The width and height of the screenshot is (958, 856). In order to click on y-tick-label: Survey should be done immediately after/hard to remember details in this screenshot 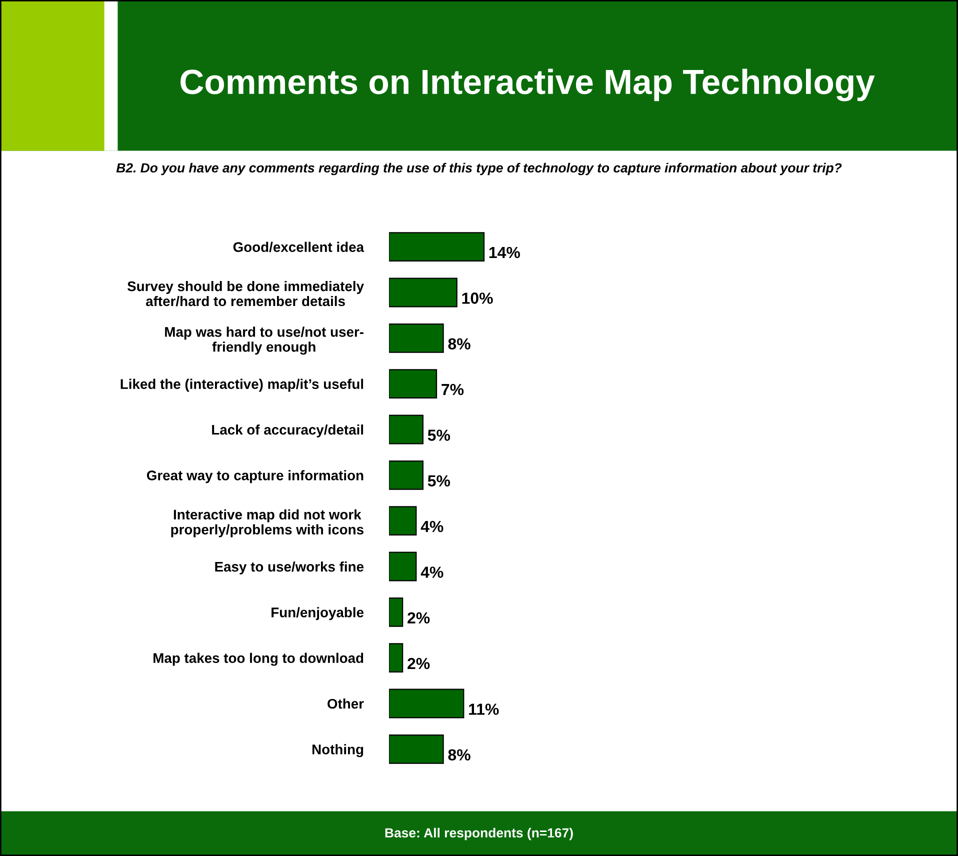, I will do `click(245, 293)`.